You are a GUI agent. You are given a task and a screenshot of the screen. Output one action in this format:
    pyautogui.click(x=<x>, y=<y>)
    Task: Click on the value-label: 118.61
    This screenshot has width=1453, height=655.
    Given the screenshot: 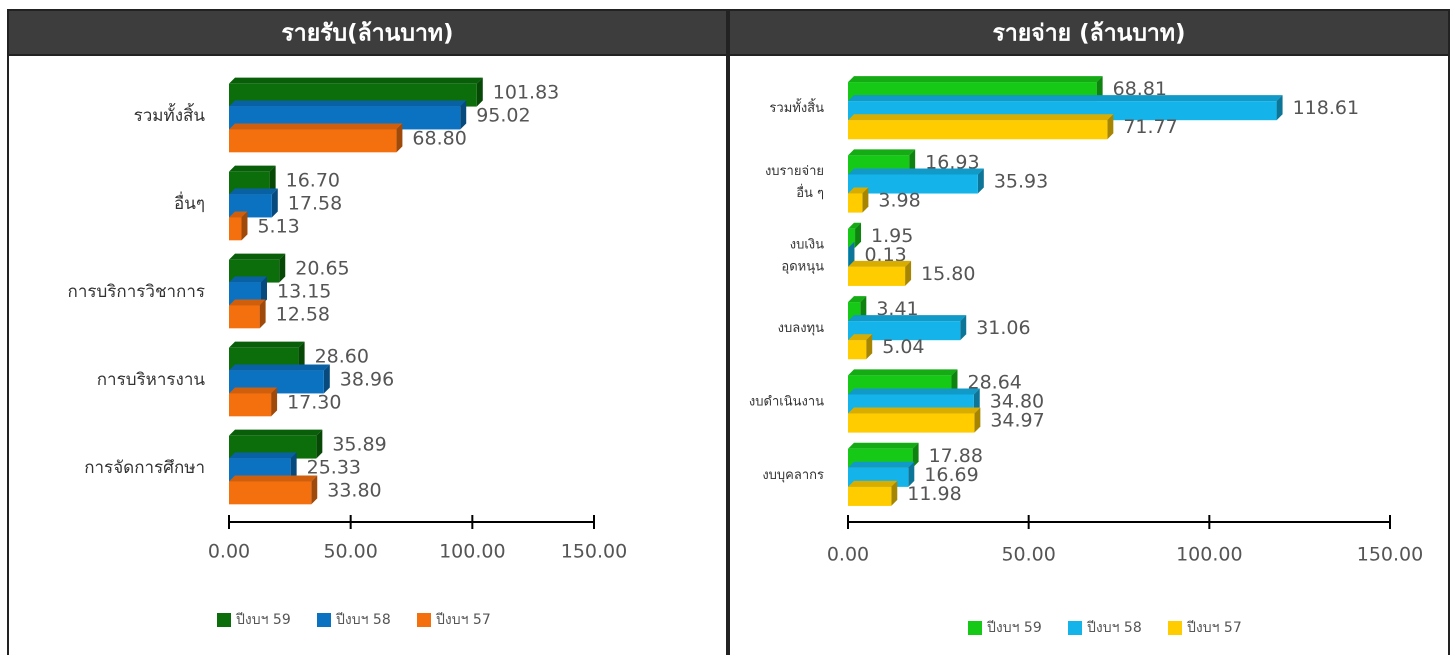 What is the action you would take?
    pyautogui.click(x=1326, y=108)
    